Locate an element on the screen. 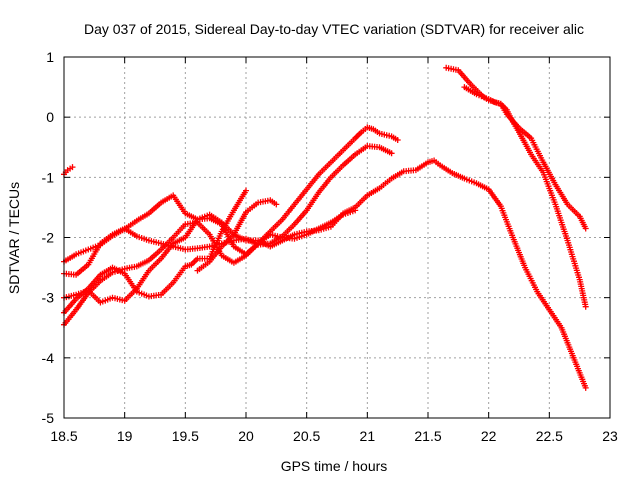 This screenshot has height=480, width=640. x-tick-label: 21.5 is located at coordinates (427, 436).